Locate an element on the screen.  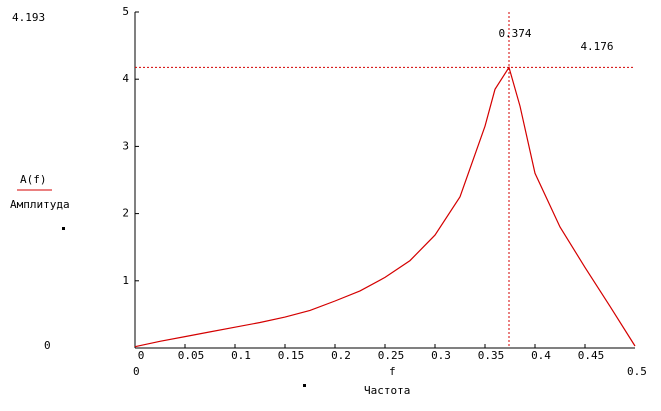
y-tick-label: 1 is located at coordinates (125, 280).